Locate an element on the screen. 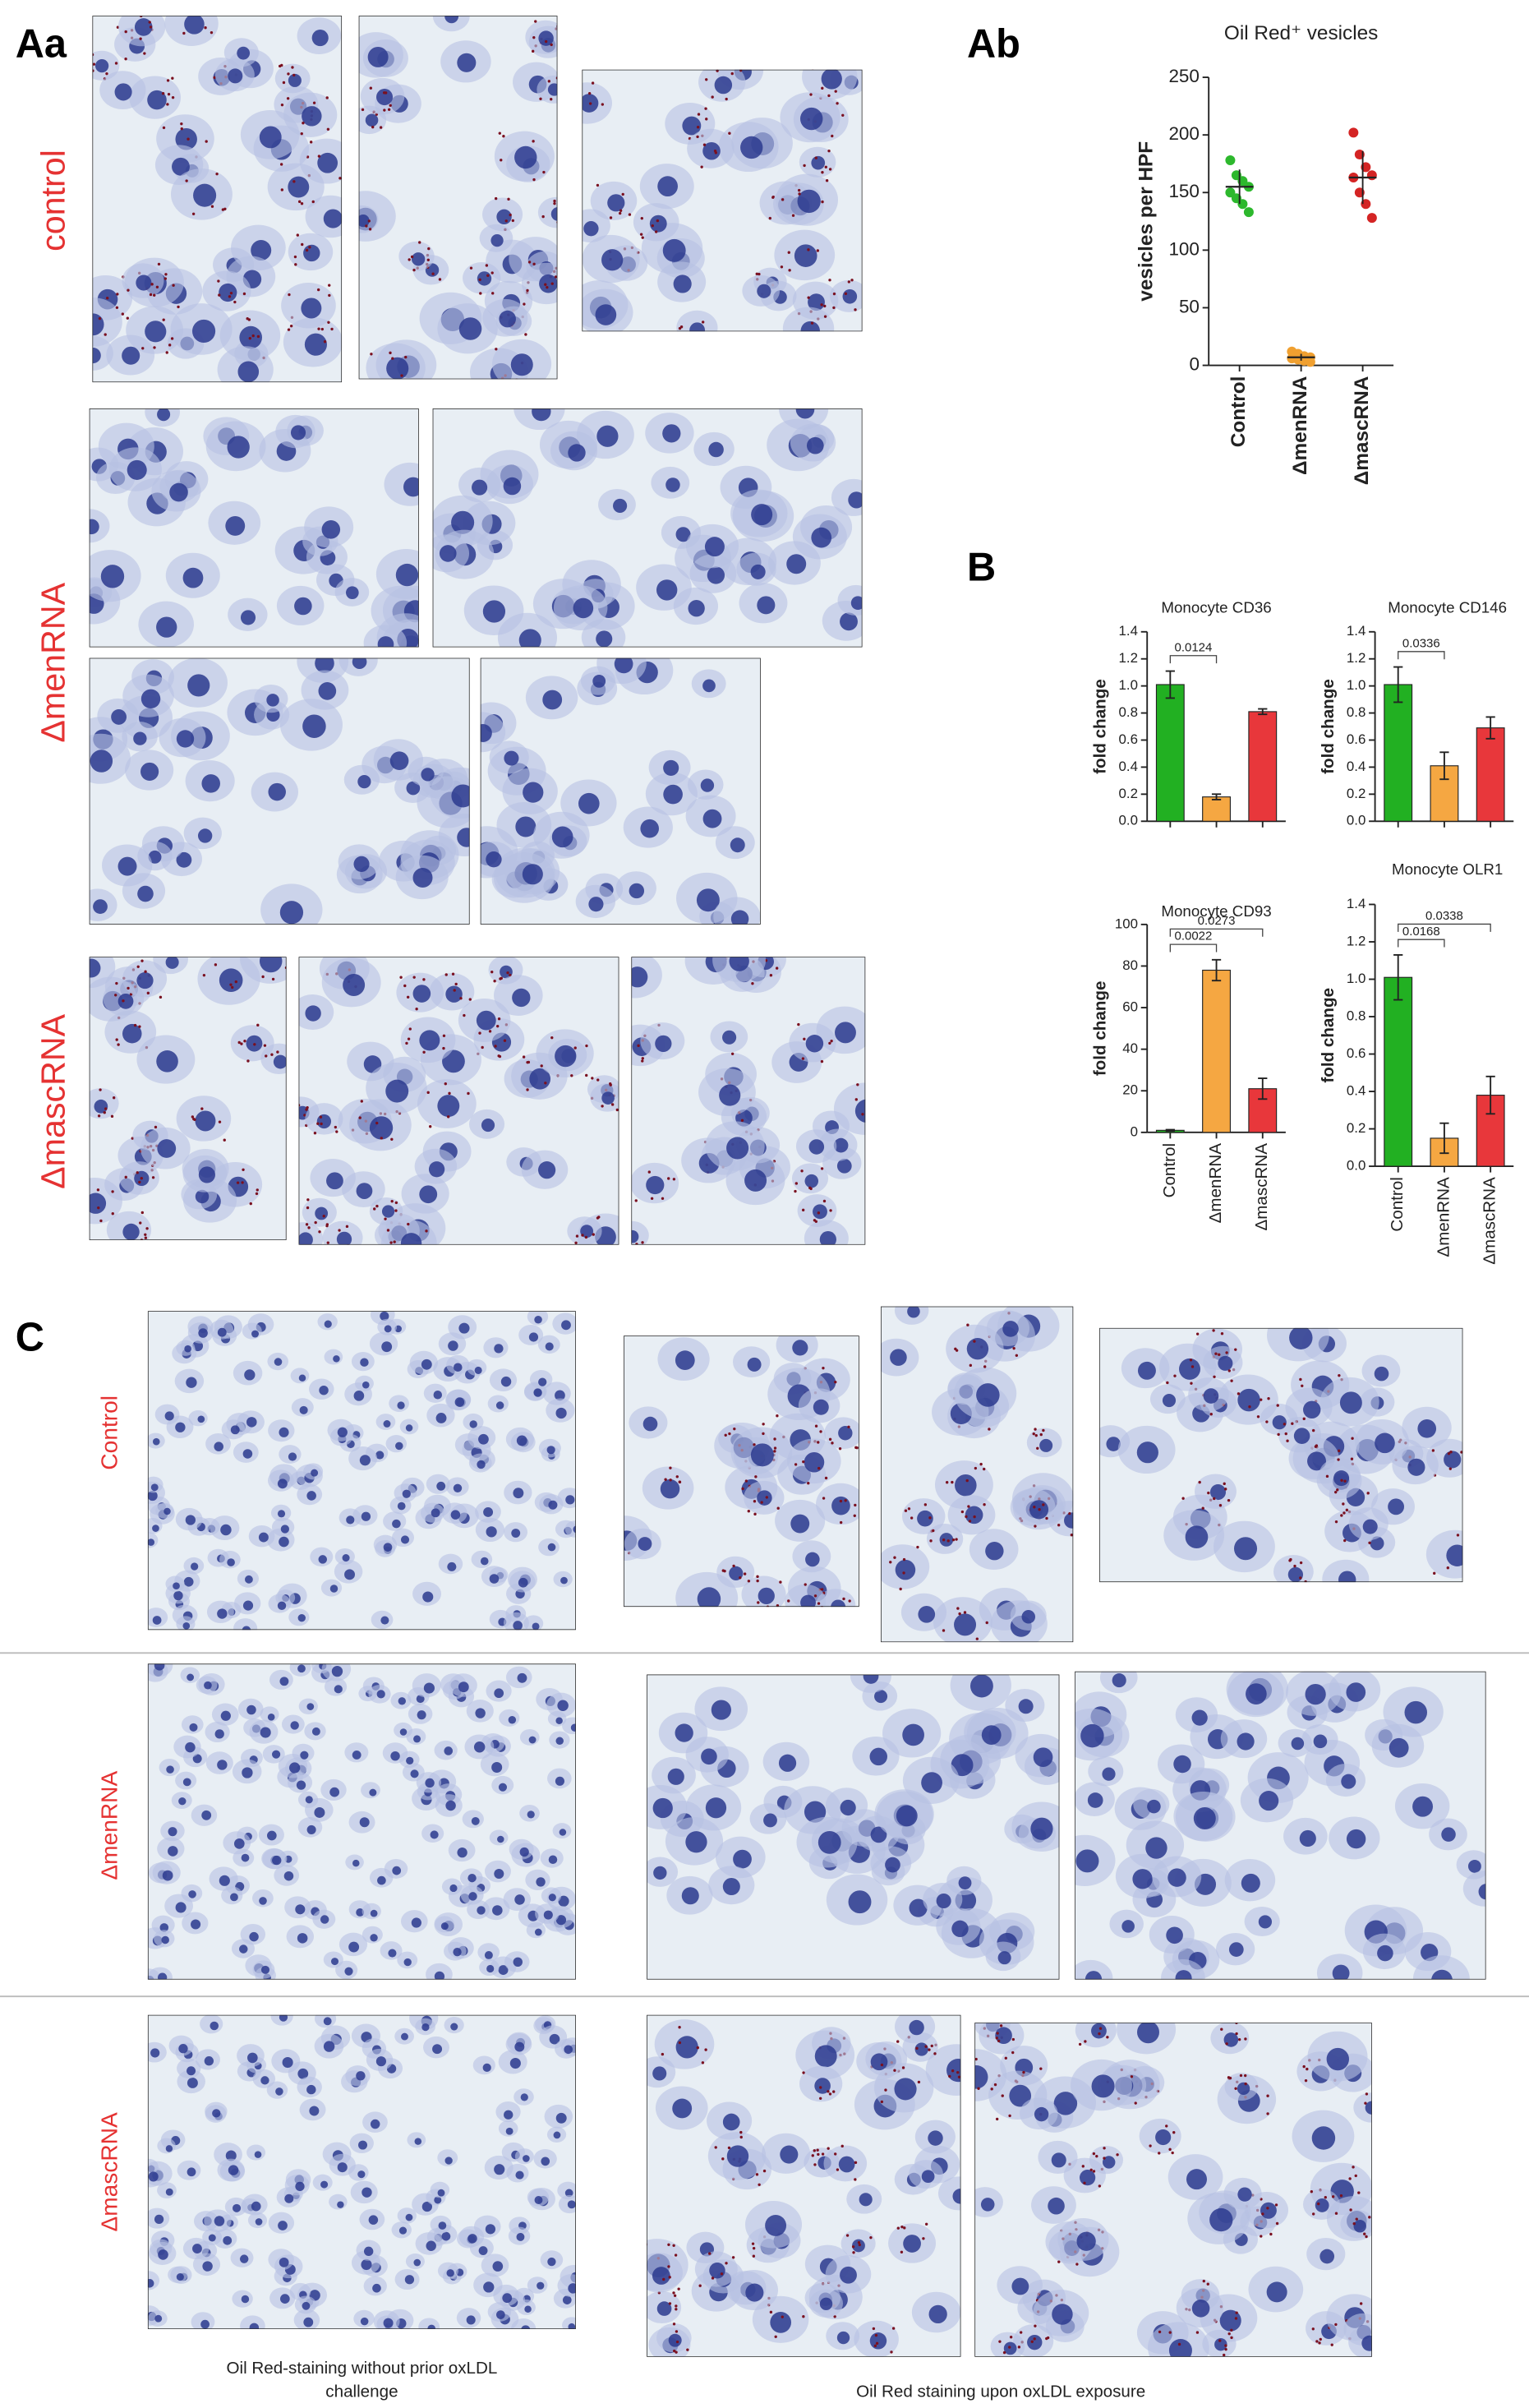 The width and height of the screenshot is (1529, 2408). cell is located at coordinates (808, 319).